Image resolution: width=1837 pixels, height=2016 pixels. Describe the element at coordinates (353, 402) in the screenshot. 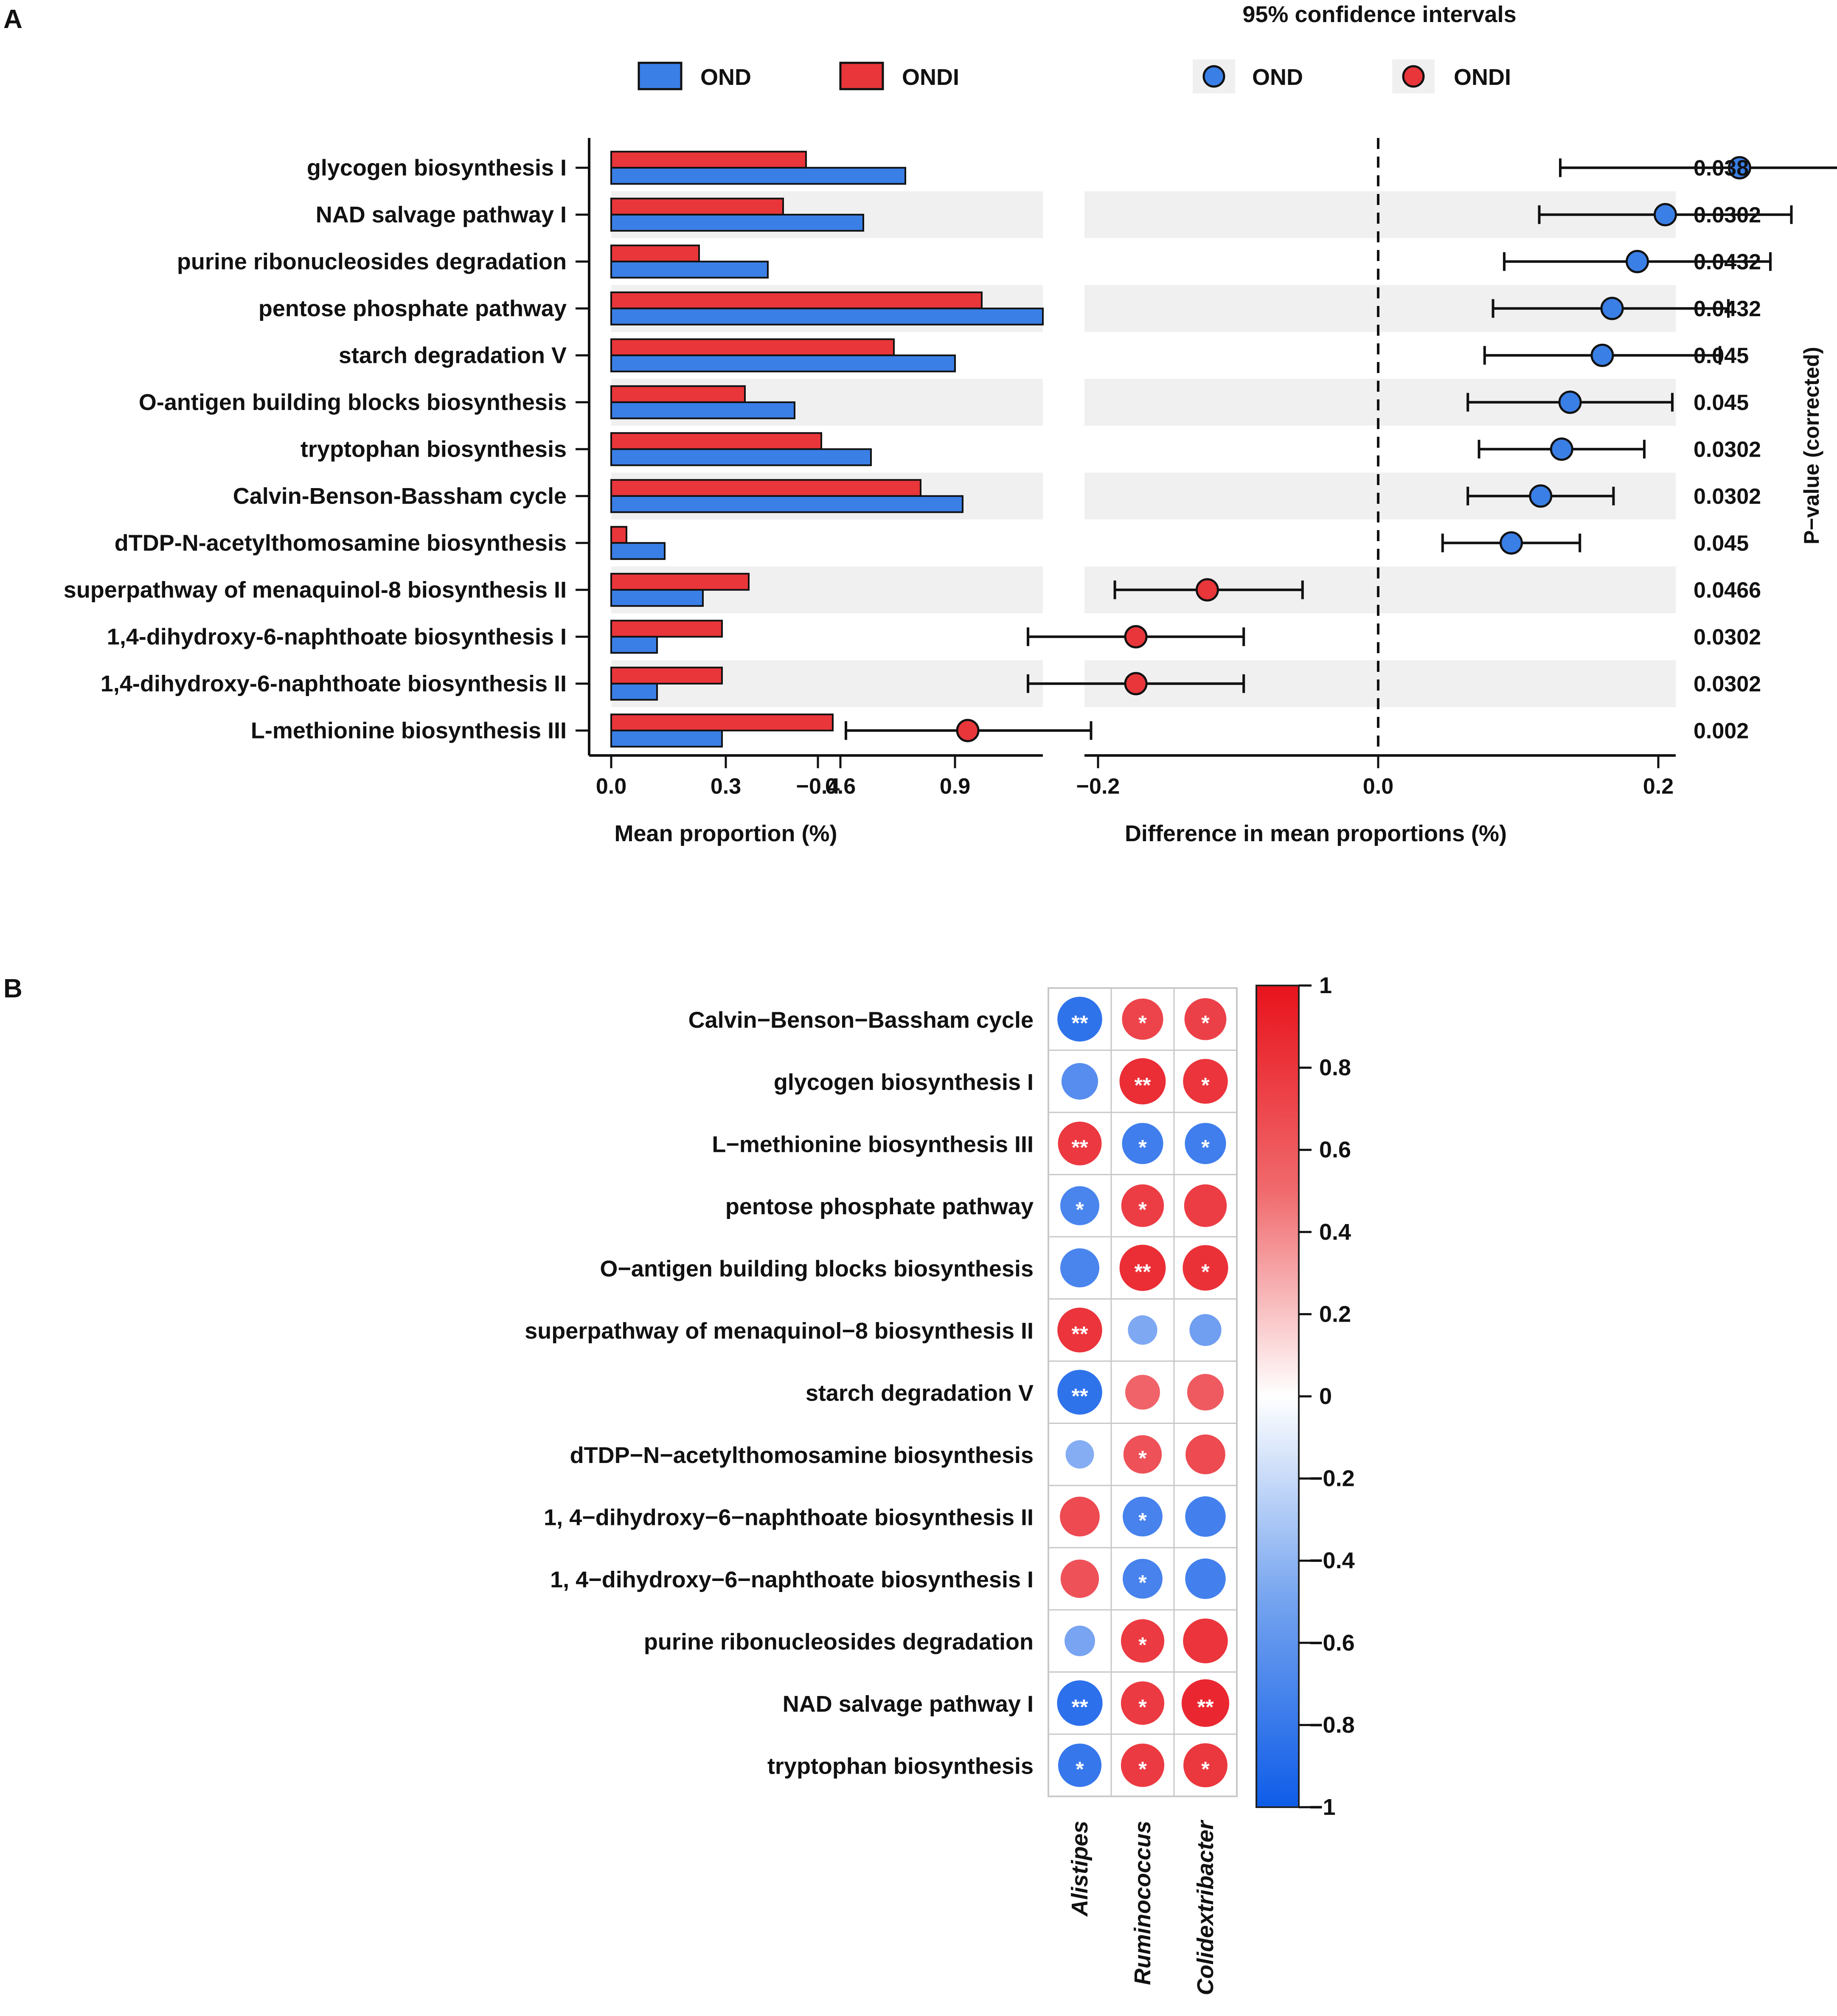

I see `pathway-label: O-antigen building blocks biosynthesis` at that location.